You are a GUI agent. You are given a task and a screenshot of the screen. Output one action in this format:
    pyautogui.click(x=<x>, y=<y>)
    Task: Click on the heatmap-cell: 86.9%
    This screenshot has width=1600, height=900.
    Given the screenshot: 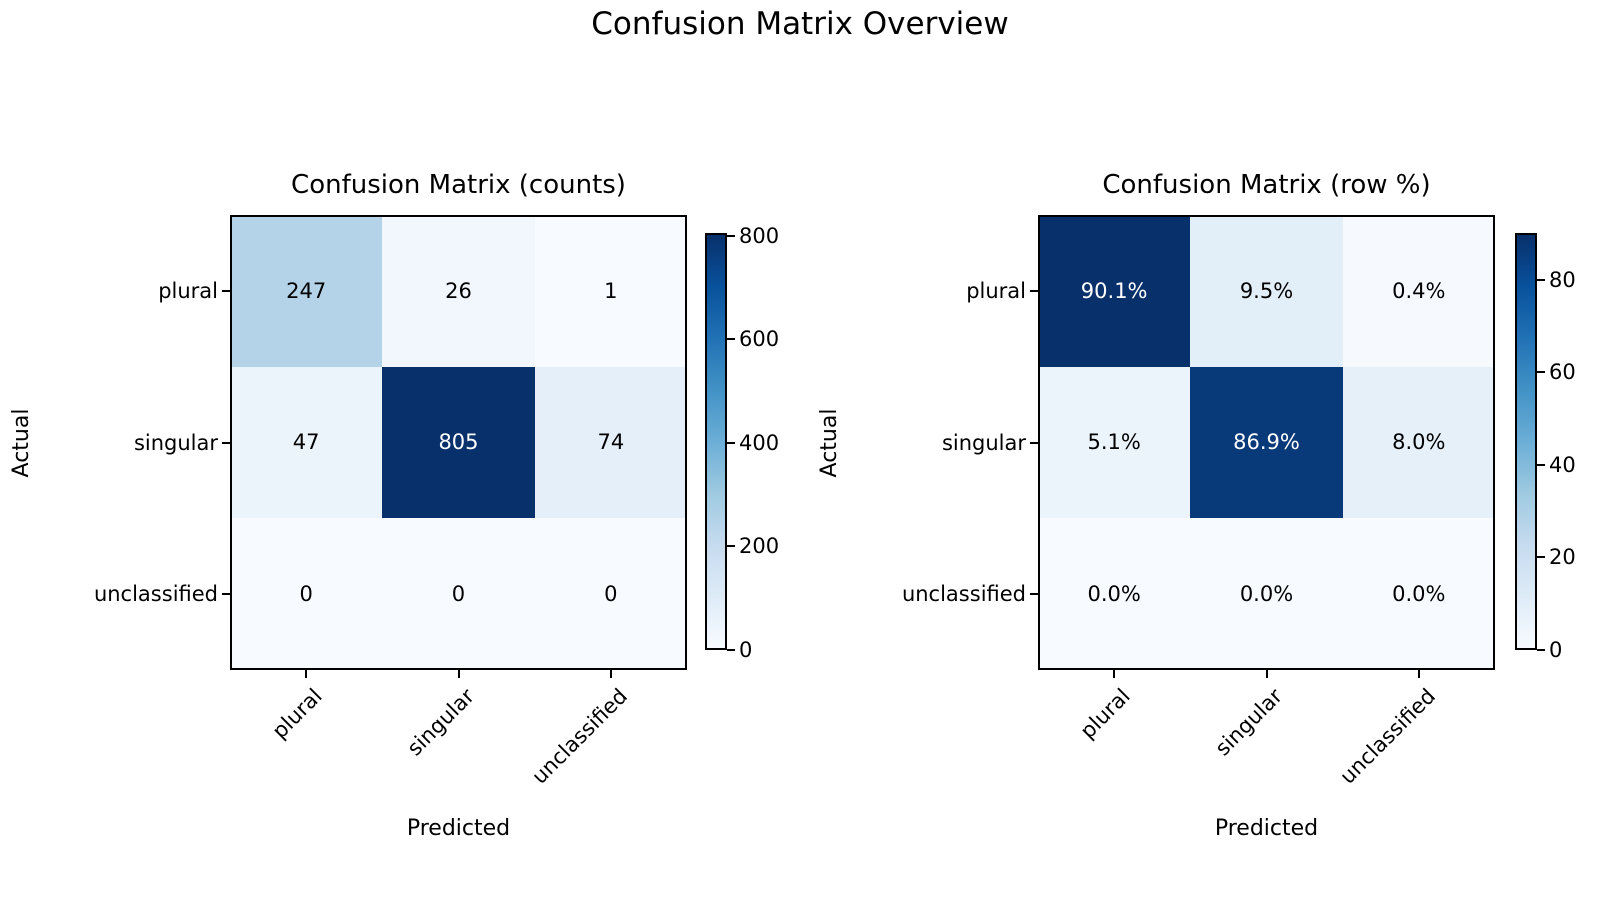 What is the action you would take?
    pyautogui.click(x=1266, y=442)
    